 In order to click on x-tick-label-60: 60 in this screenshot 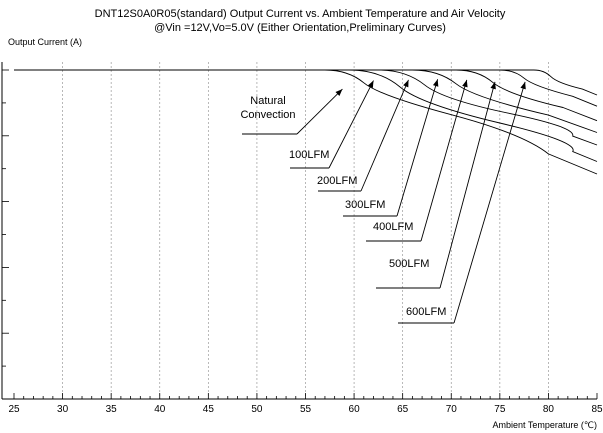, I will do `click(355, 409)`.